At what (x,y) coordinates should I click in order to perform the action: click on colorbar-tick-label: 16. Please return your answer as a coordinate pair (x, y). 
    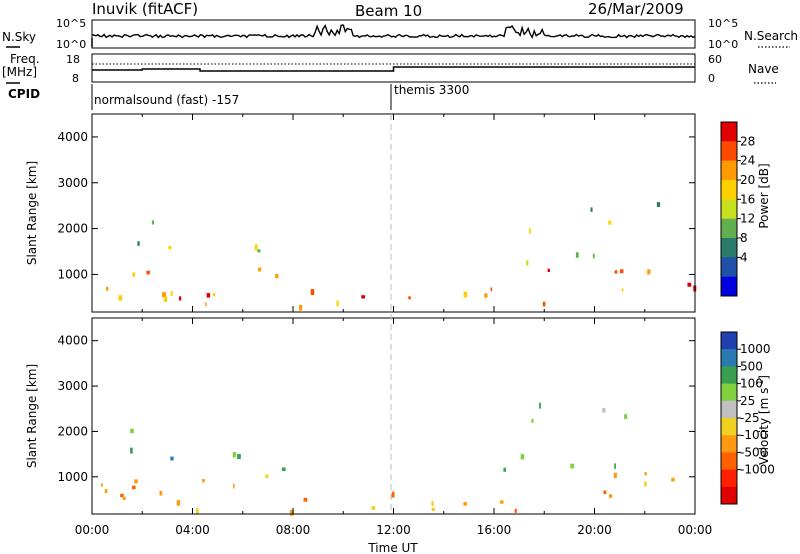
    Looking at the image, I should click on (747, 199).